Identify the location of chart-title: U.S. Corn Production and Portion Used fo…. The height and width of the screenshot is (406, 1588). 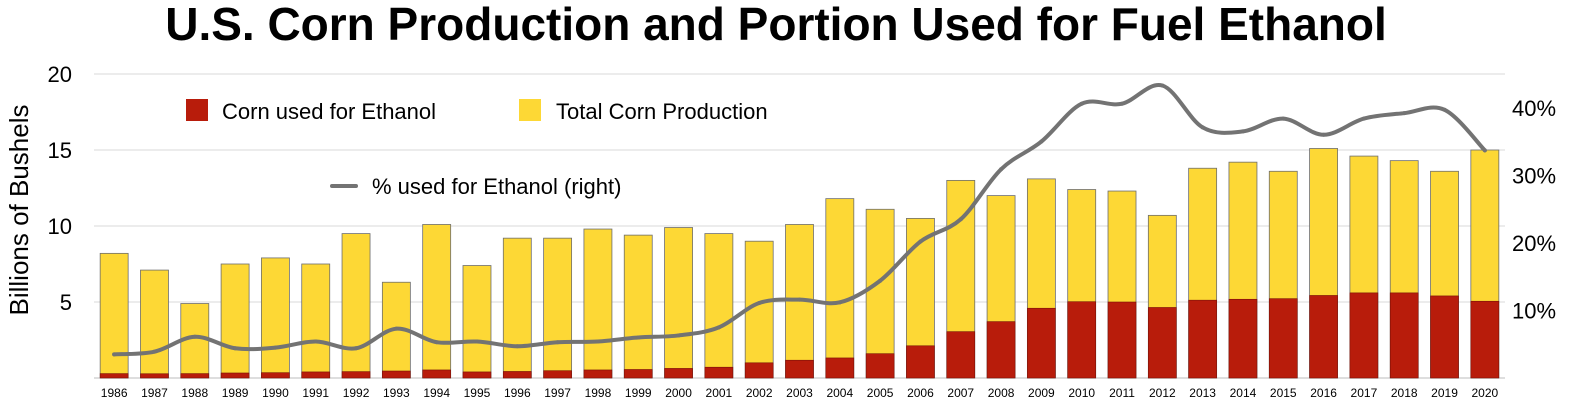
(776, 25).